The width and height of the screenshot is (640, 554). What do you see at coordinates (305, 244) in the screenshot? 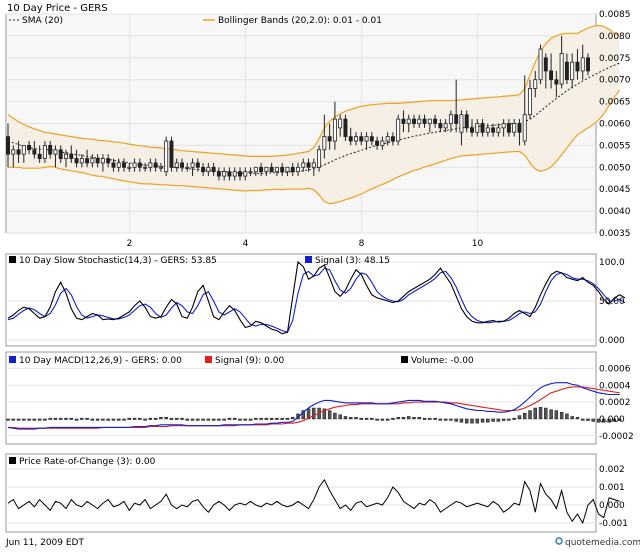
I see `price-x-axis: 2 4 8 10` at bounding box center [305, 244].